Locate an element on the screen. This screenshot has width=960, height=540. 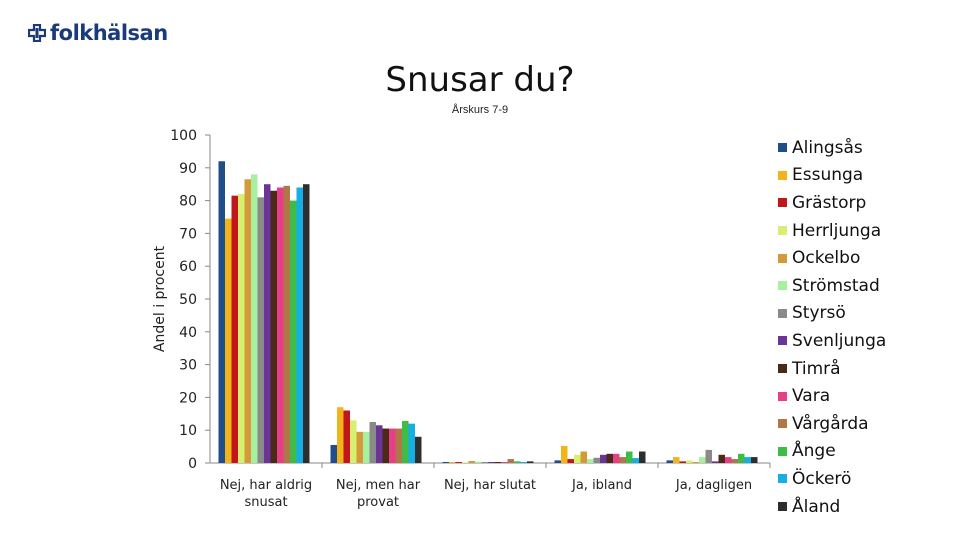
y-tick-label: 30 is located at coordinates (188, 366).